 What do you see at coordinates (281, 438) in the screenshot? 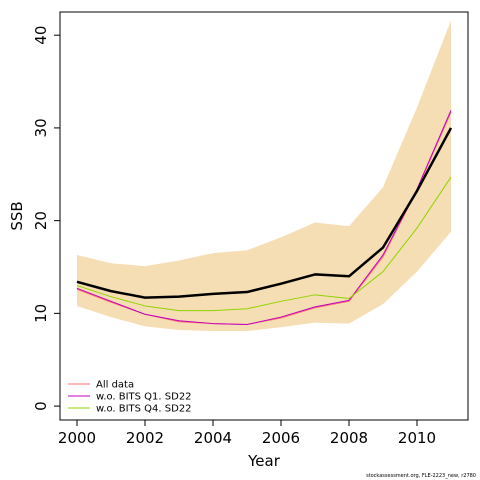
I see `x-tick-label: 2006` at bounding box center [281, 438].